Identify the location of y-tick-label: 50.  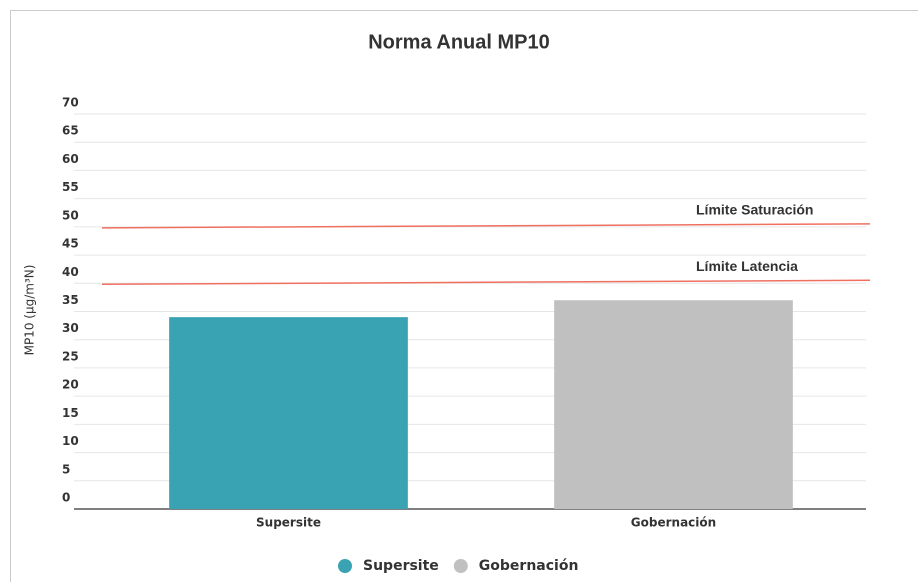
(70, 215).